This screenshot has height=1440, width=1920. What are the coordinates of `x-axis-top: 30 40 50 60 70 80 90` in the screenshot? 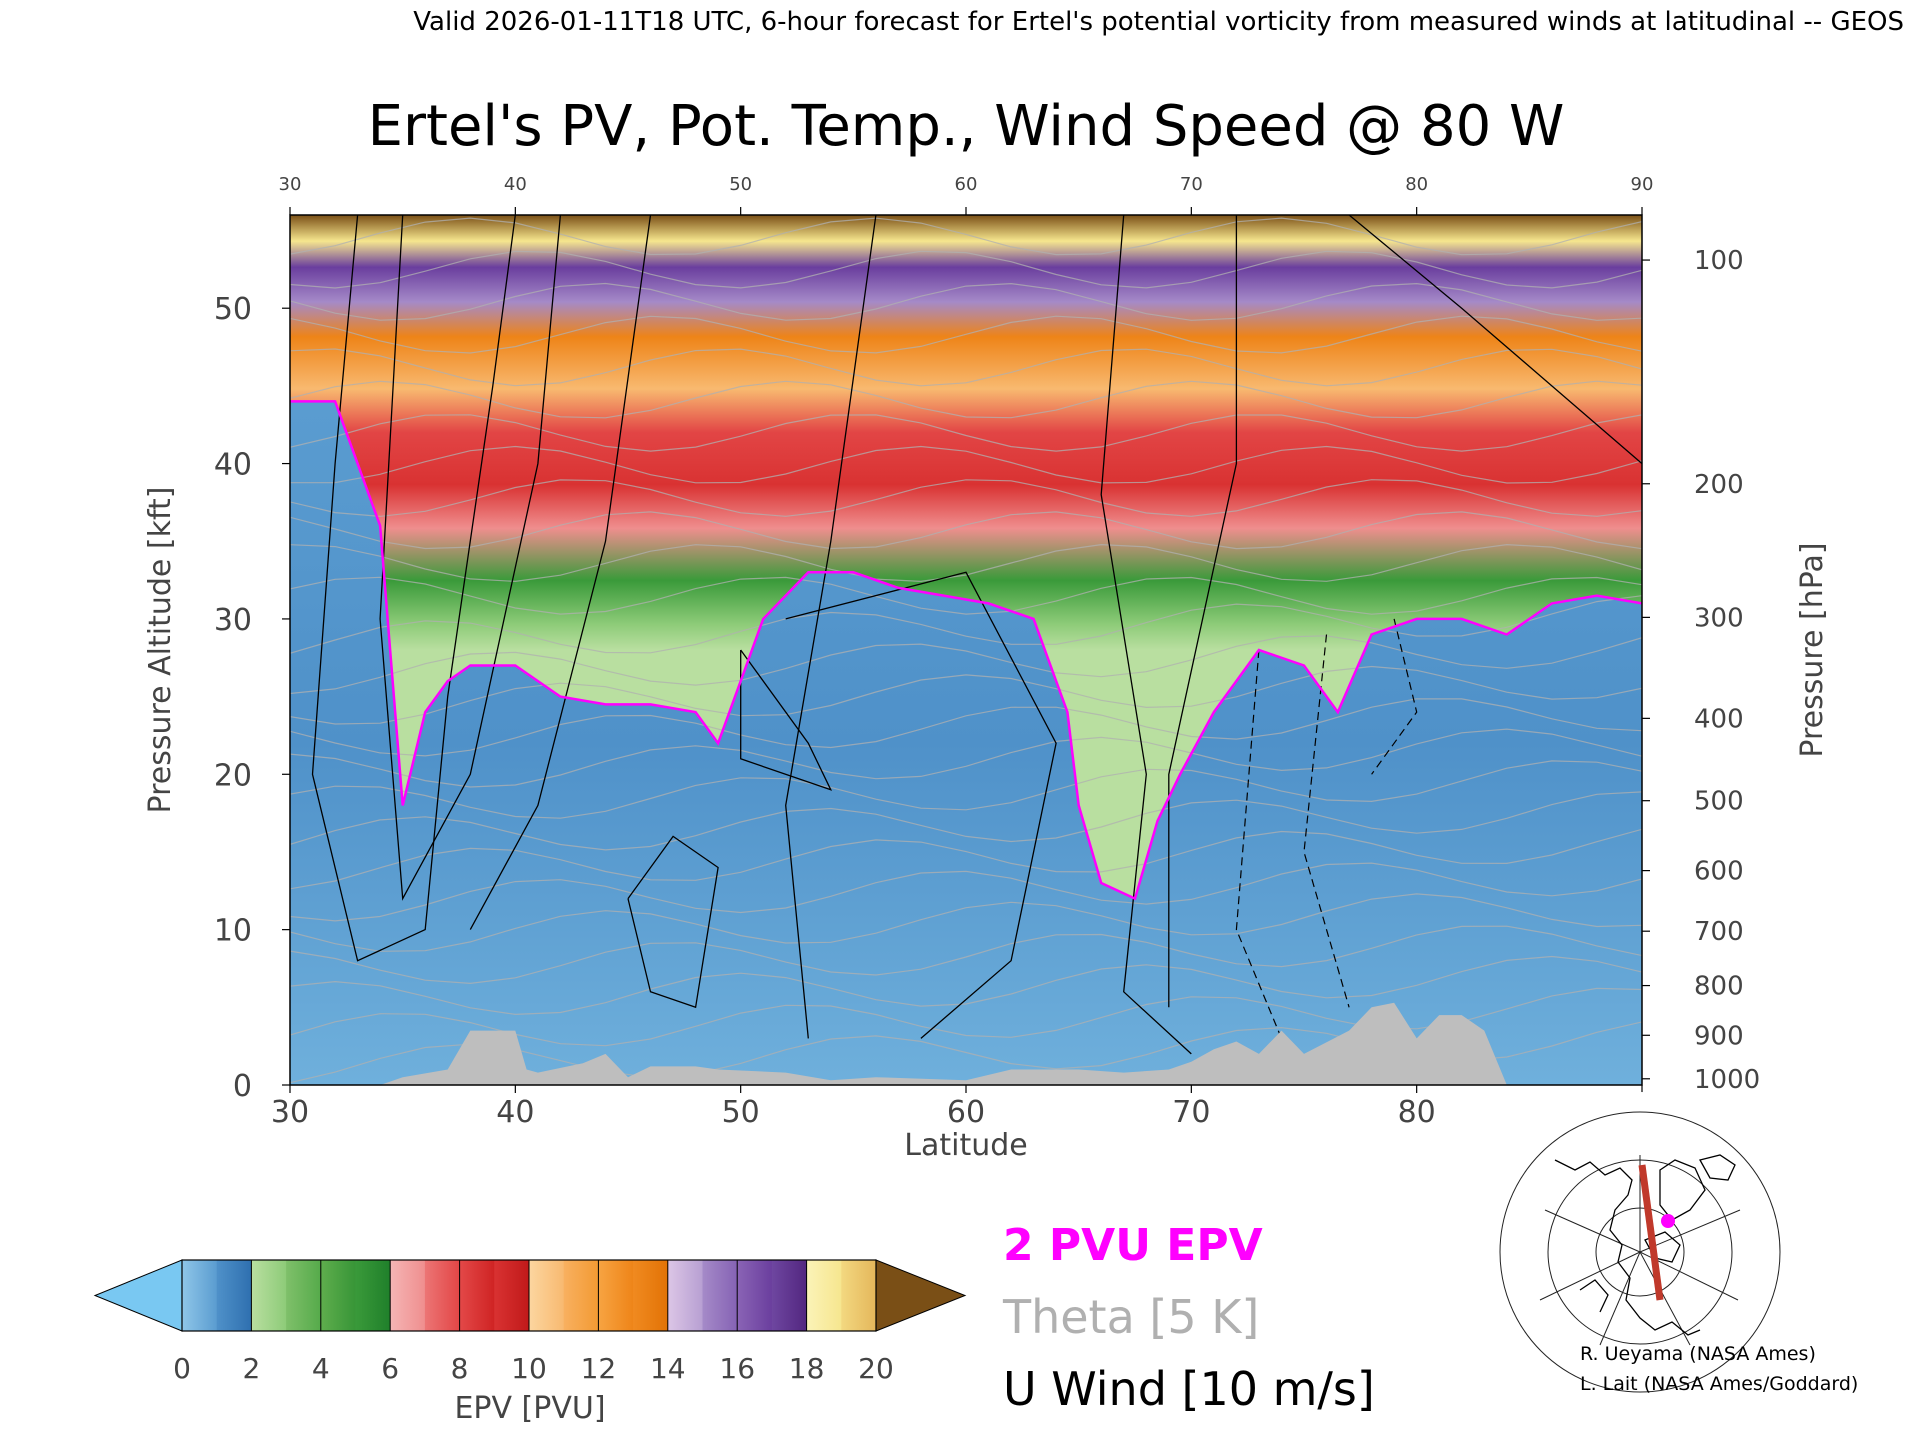 It's located at (966, 194).